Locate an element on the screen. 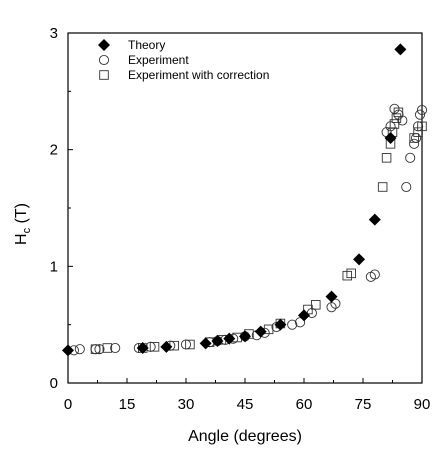  y-tick-label-1: 1 is located at coordinates (54, 266).